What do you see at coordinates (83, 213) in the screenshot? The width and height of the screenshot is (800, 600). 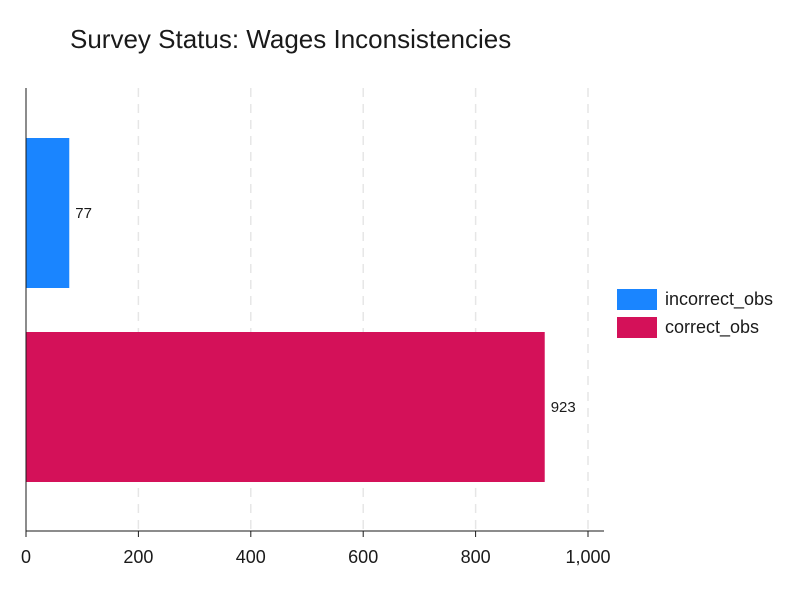 I see `data-label-incorrect-obs: 77` at bounding box center [83, 213].